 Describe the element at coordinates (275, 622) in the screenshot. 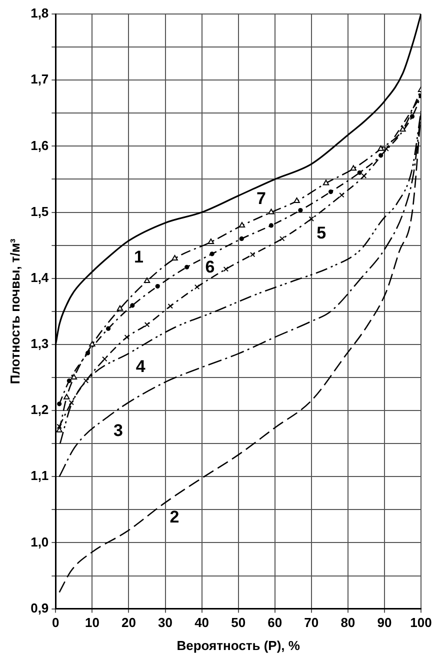

I see `x-tick-label: 60` at that location.